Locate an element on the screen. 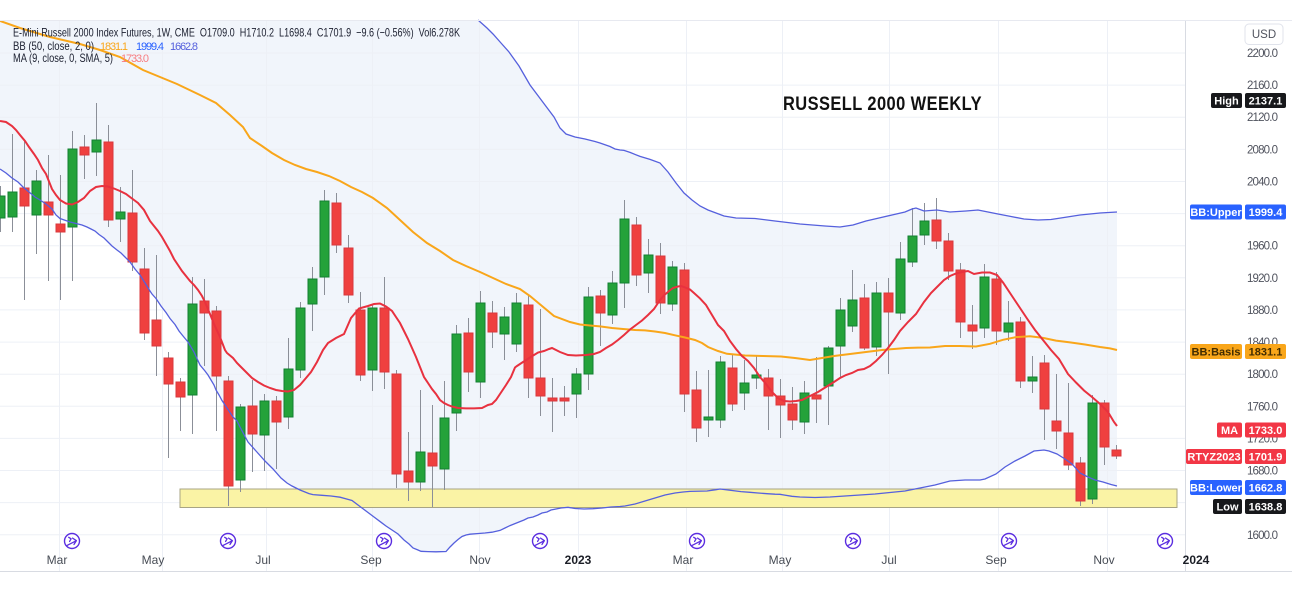  svg-text: 2200.0 is located at coordinates (1262, 54).